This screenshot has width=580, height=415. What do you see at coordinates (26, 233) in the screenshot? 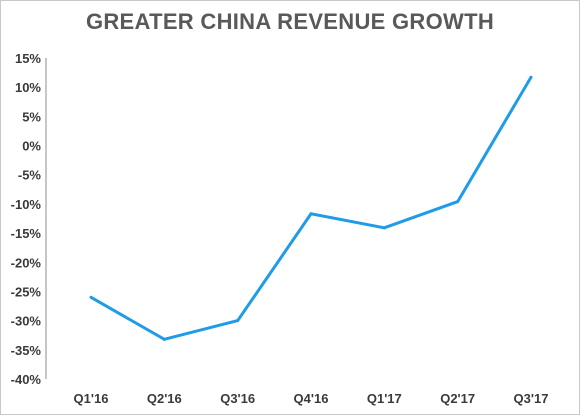
I see `y-tick-label: -15%` at bounding box center [26, 233].